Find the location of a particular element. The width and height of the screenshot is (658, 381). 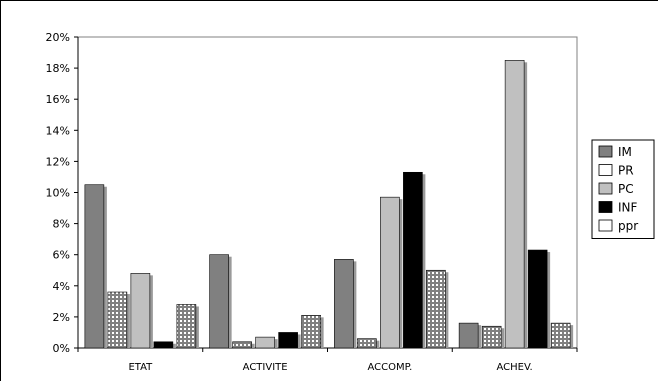

legend: IM PR PC INF ppr is located at coordinates (623, 189).